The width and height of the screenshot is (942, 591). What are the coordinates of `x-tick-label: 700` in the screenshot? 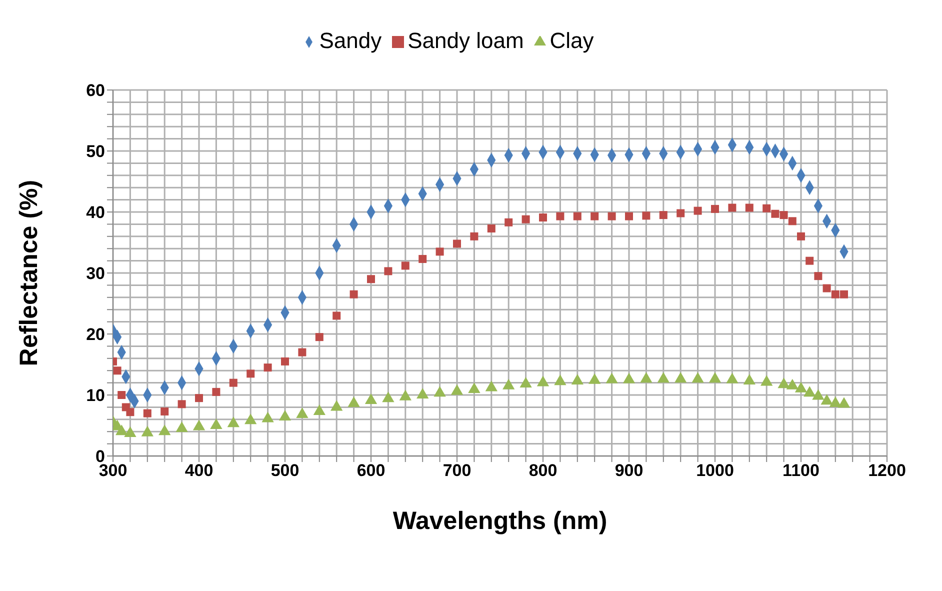 It's located at (457, 470).